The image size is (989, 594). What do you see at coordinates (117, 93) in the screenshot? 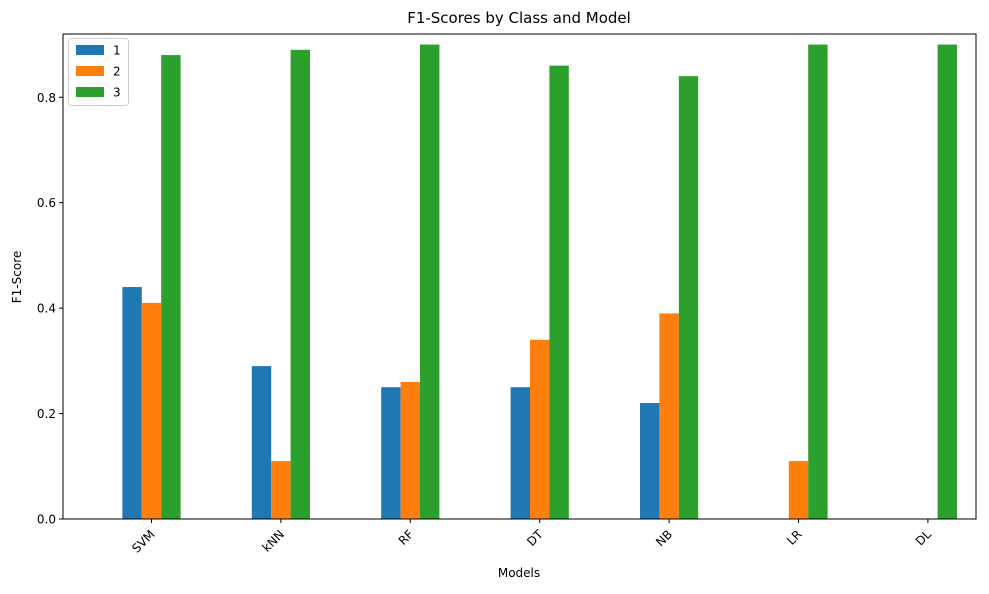
I see `legend-label-3: 3` at bounding box center [117, 93].